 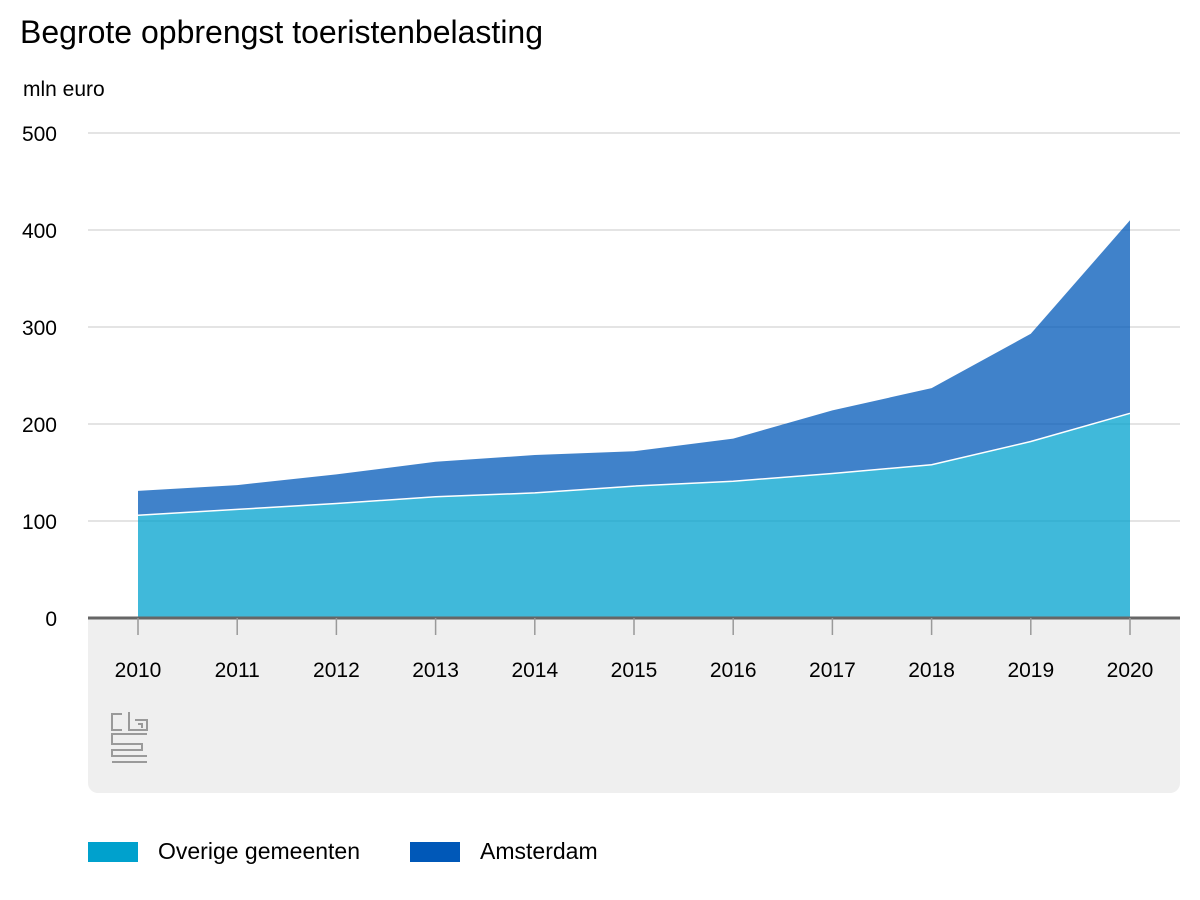 I want to click on x-tick-label: 2013, so click(x=435, y=670).